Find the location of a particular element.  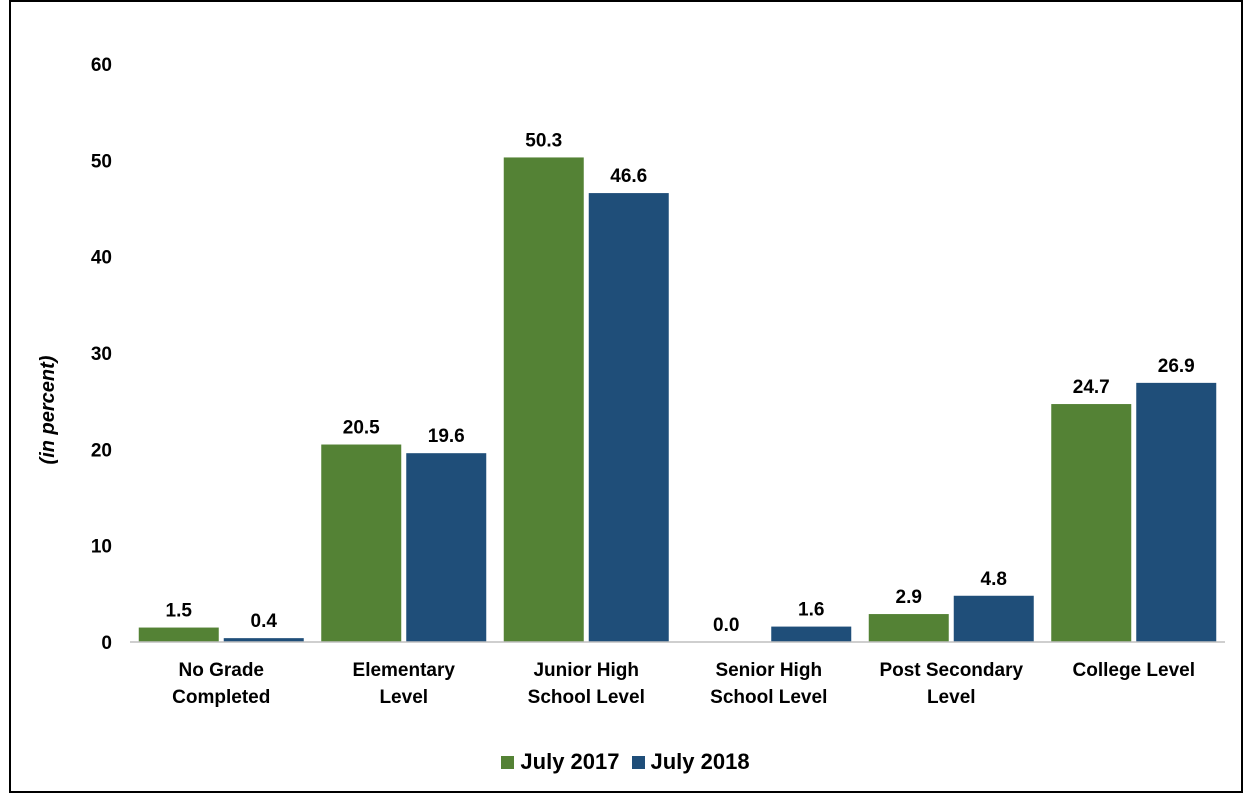

legend-label: July 2017 is located at coordinates (570, 761).